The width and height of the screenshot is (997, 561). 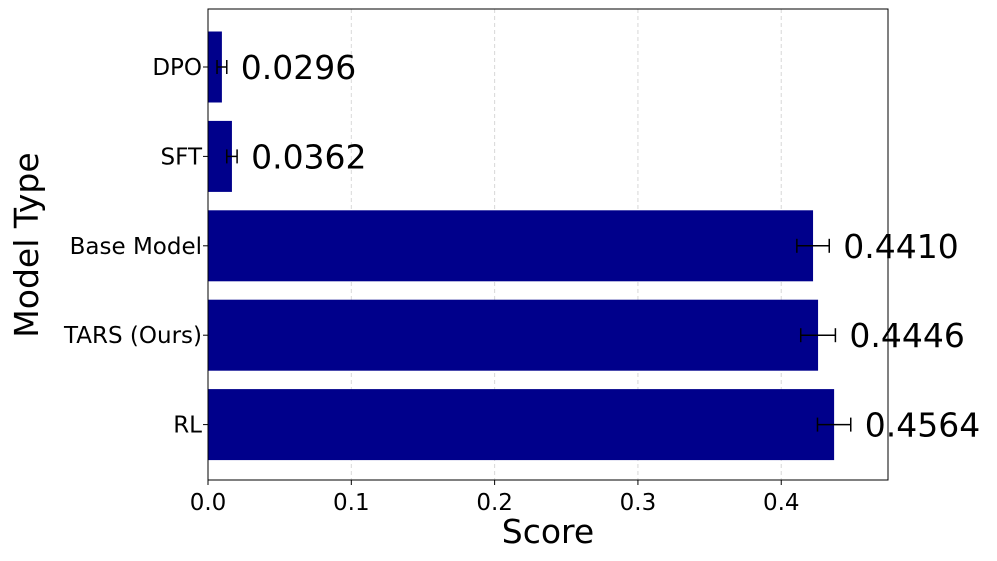 I want to click on x-tick-label: 0.1, so click(x=351, y=503).